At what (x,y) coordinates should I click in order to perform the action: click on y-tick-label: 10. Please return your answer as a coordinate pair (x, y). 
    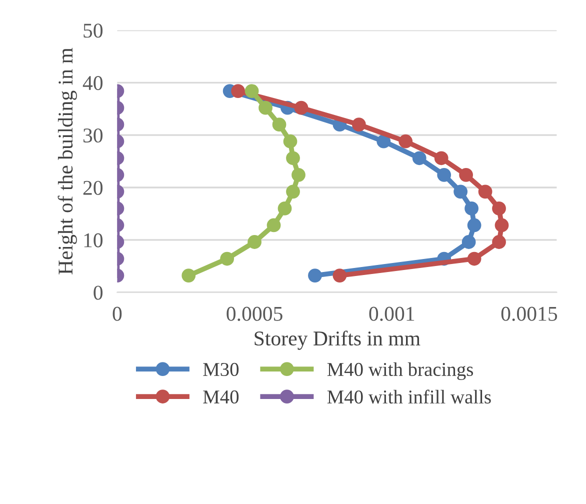
    Looking at the image, I should click on (93, 240).